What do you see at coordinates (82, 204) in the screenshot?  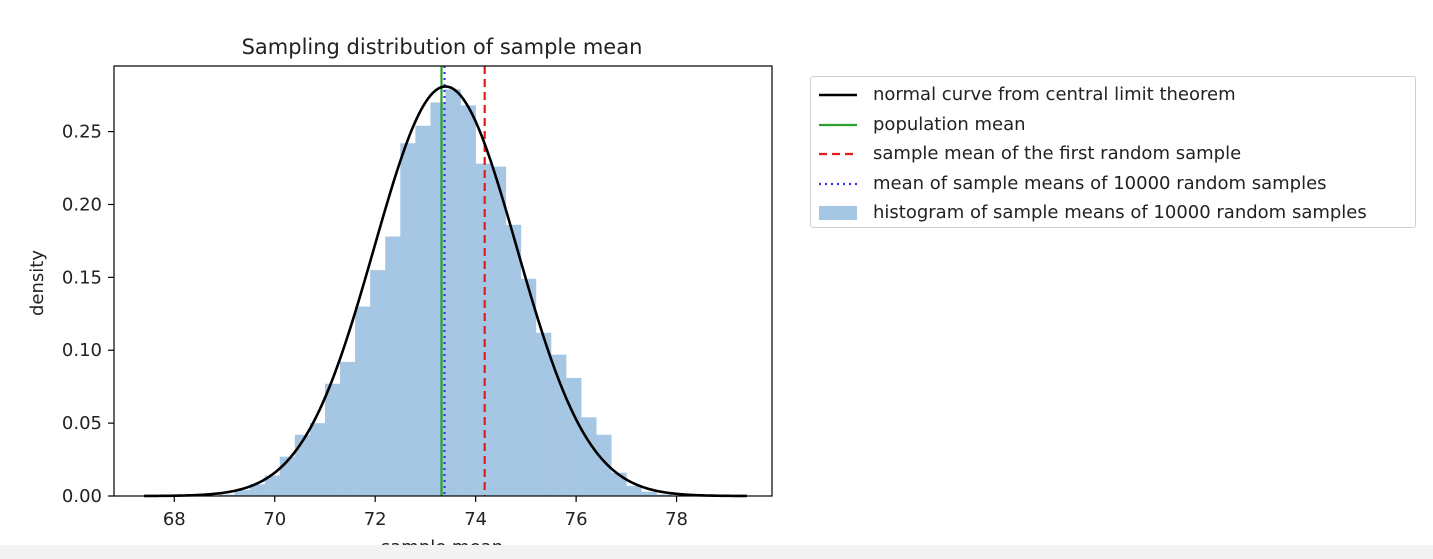 I see `y-tick-label: 0.20` at bounding box center [82, 204].